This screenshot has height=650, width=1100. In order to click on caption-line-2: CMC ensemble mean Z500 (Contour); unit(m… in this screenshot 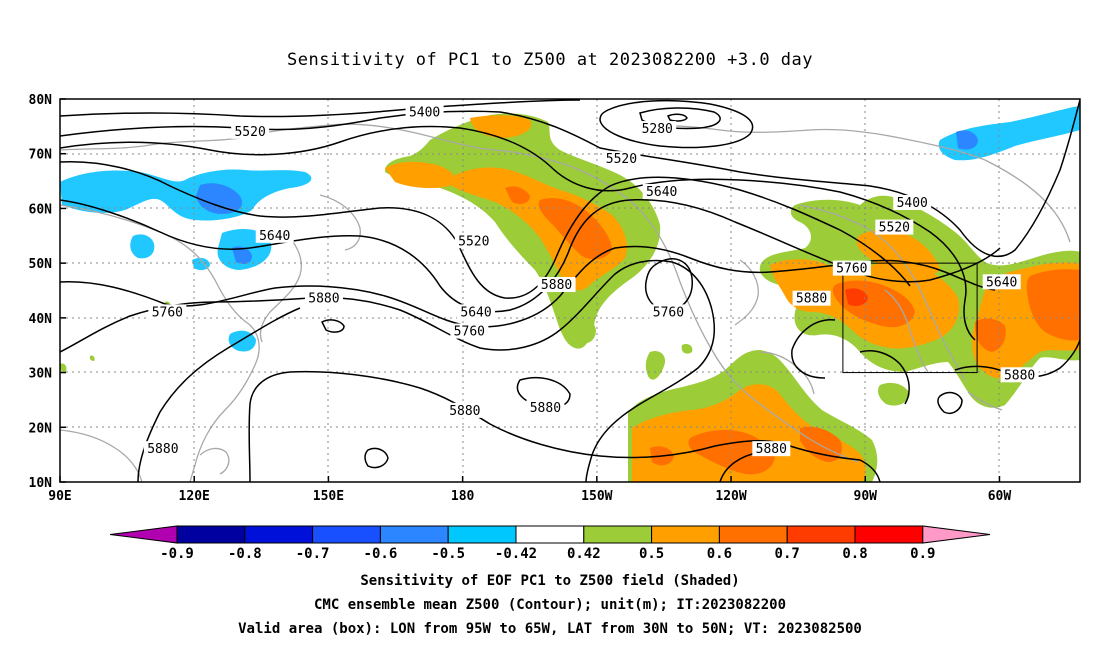, I will do `click(549, 605)`.